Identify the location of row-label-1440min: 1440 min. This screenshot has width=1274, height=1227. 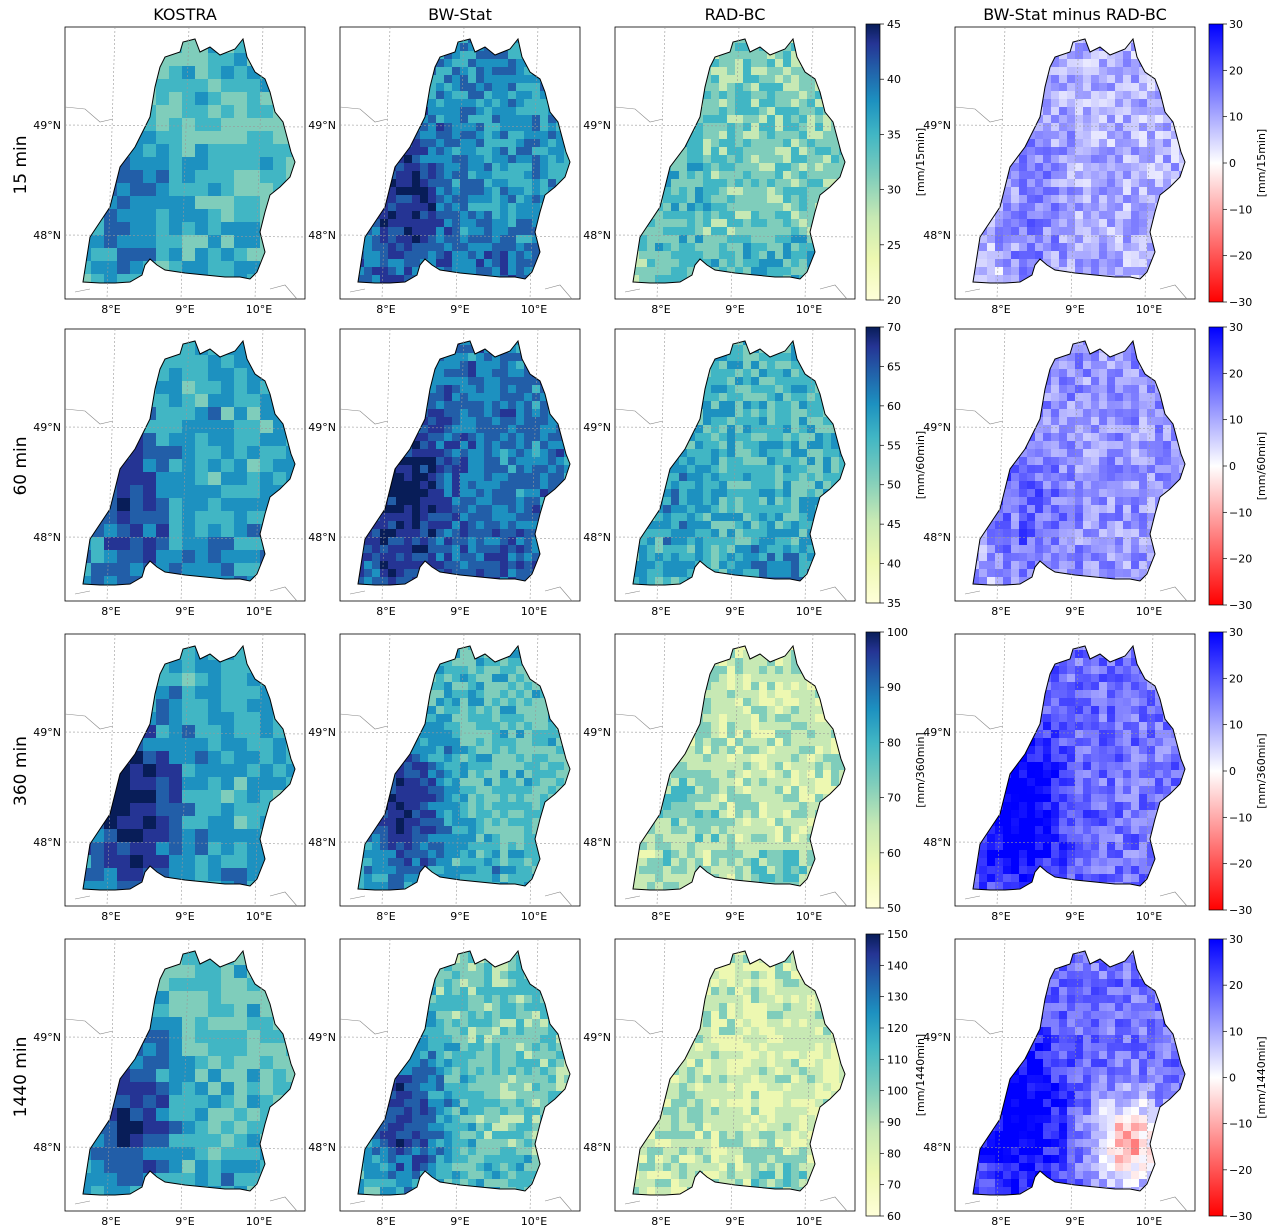
(21, 1077).